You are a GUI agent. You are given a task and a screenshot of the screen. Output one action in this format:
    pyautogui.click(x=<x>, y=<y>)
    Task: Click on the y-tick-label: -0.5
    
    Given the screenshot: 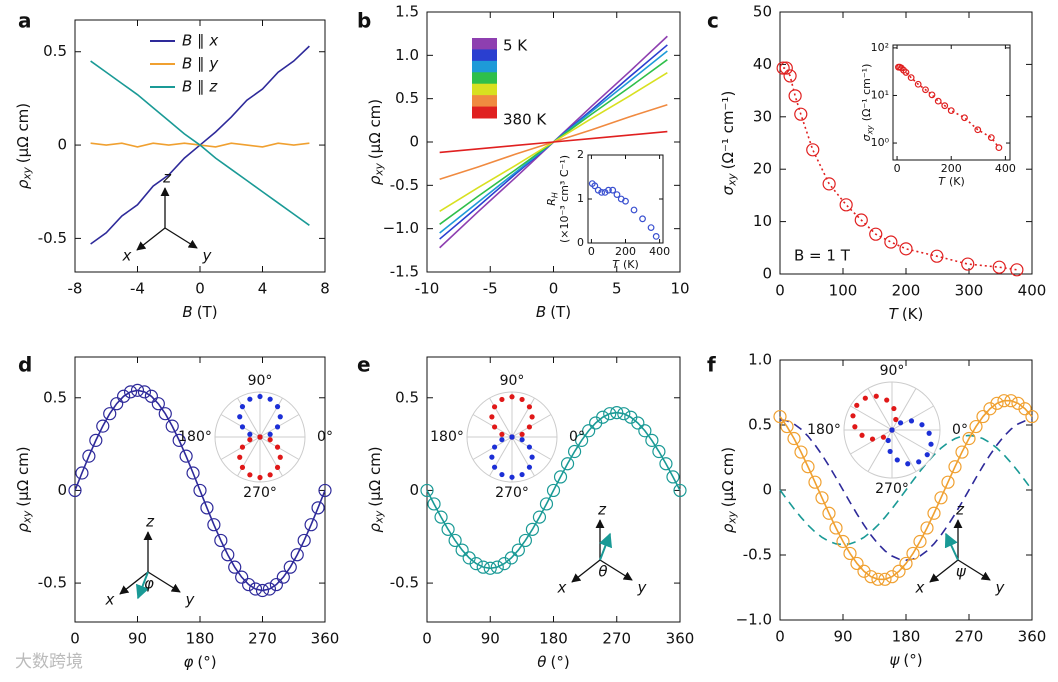 What is the action you would take?
    pyautogui.click(x=52, y=583)
    